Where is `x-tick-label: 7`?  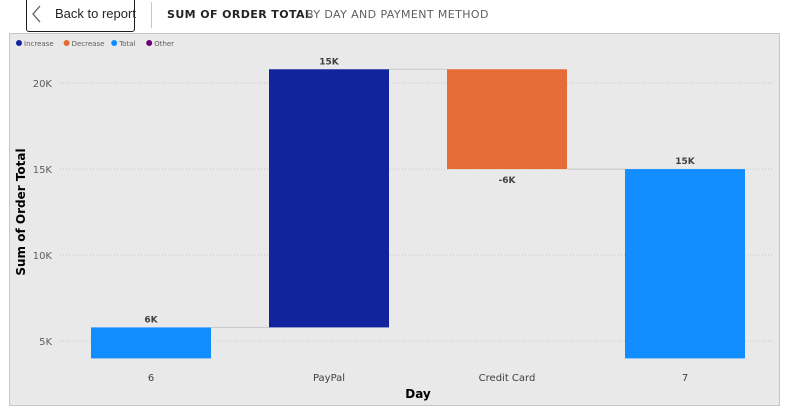
x-tick-label: 7 is located at coordinates (685, 378).